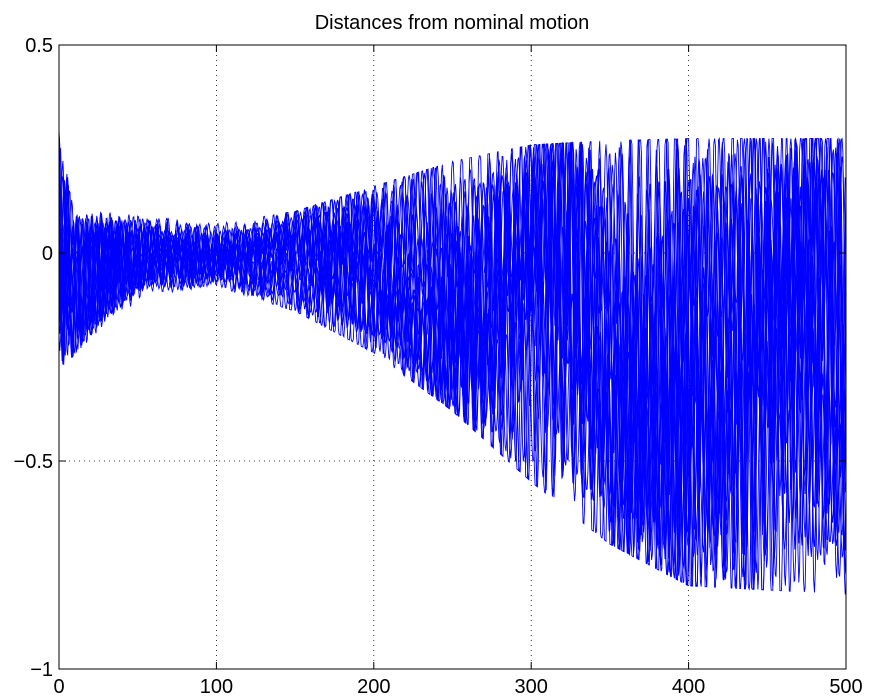 The width and height of the screenshot is (869, 699). Describe the element at coordinates (845, 687) in the screenshot. I see `x-tick-label: 500` at that location.